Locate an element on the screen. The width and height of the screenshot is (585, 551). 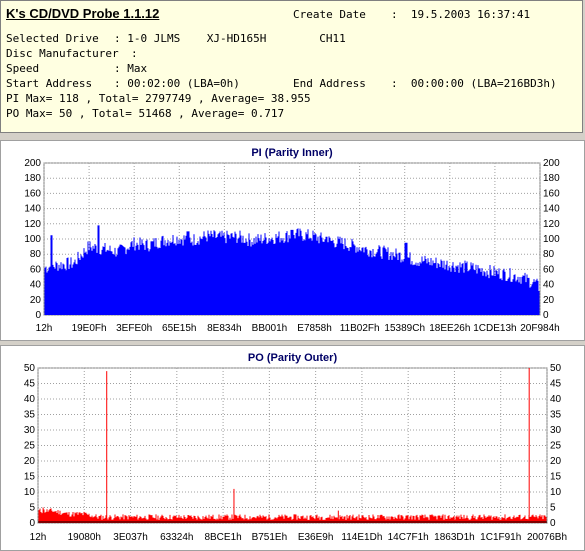
create-date-label: Create Date is located at coordinates (329, 14).